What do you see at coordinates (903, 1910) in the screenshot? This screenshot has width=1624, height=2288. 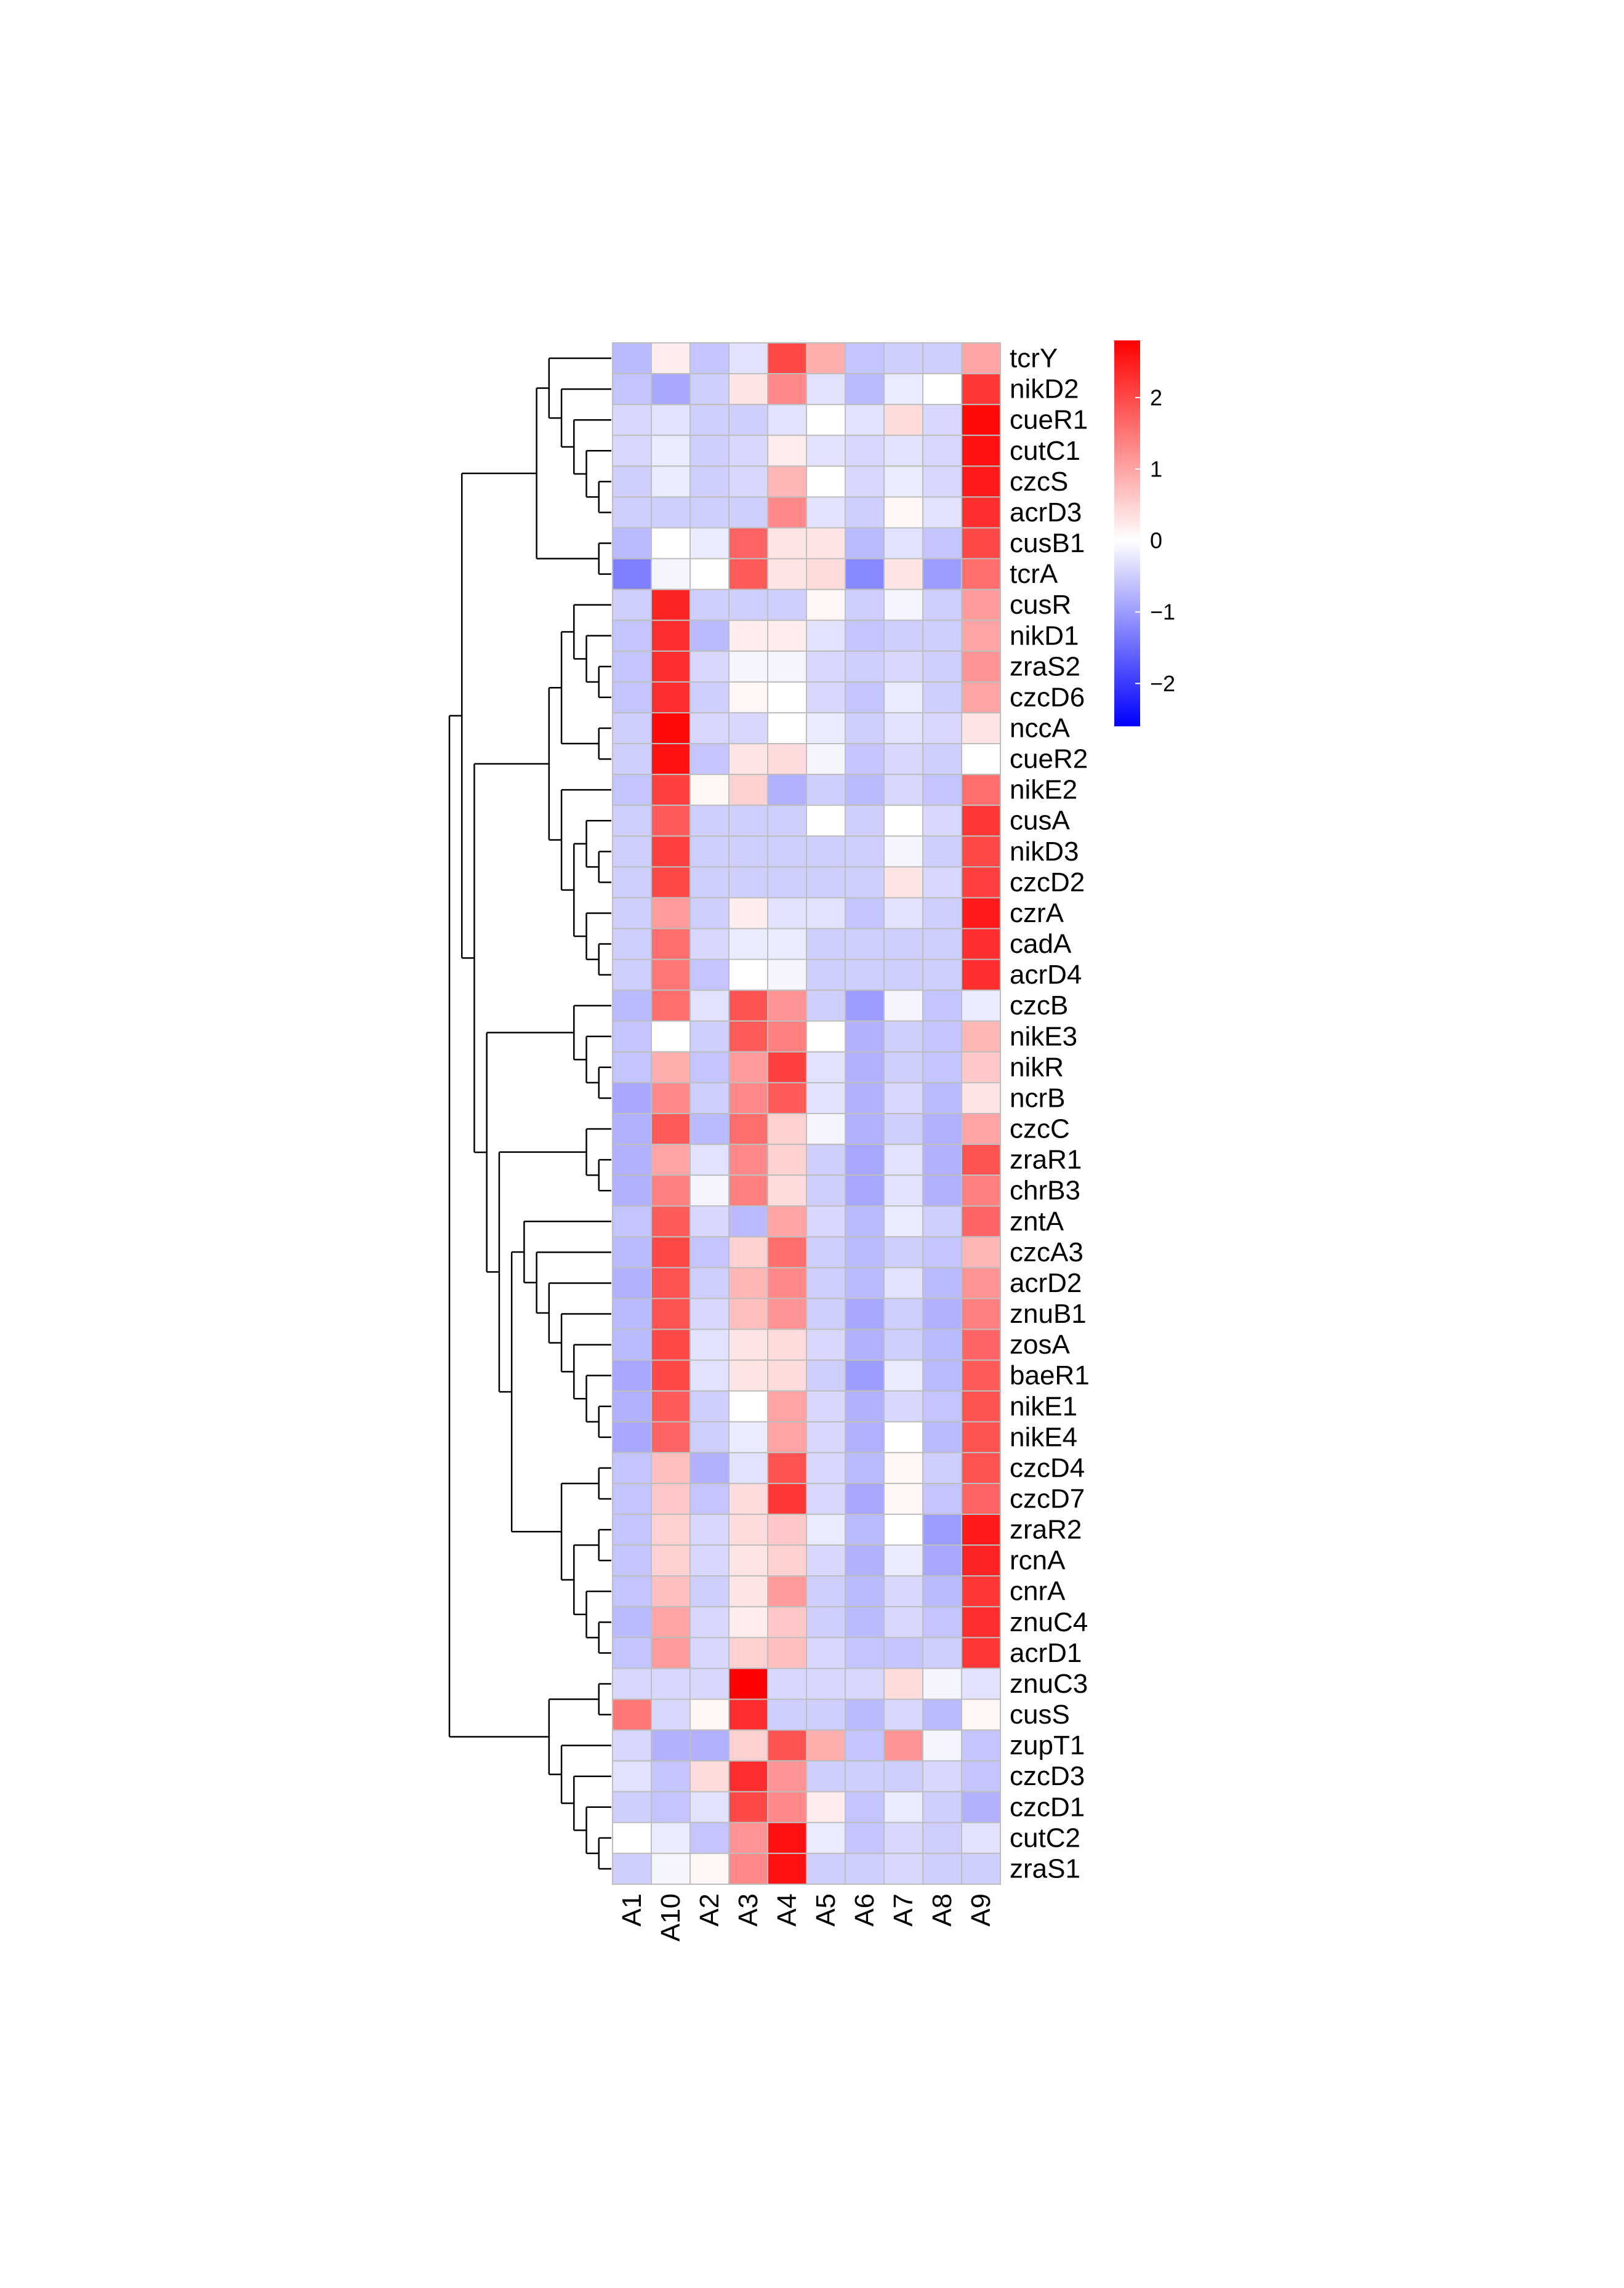 I see `column-label: A7` at bounding box center [903, 1910].